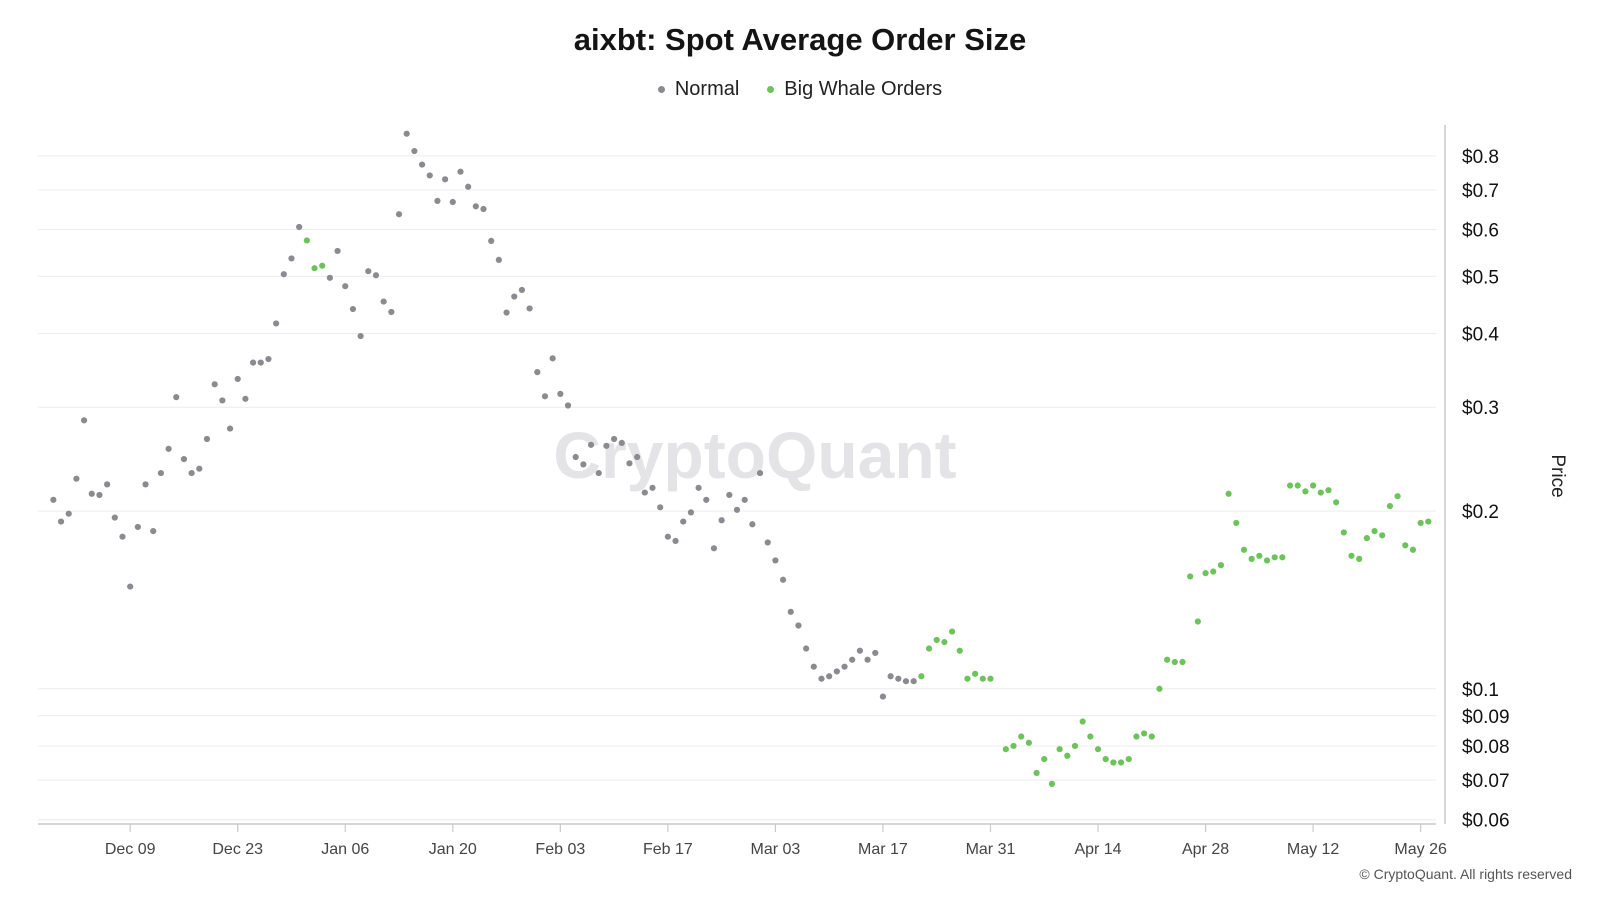  Describe the element at coordinates (863, 89) in the screenshot. I see `legend-label-big-whale-orders: Big Whale Orders` at that location.